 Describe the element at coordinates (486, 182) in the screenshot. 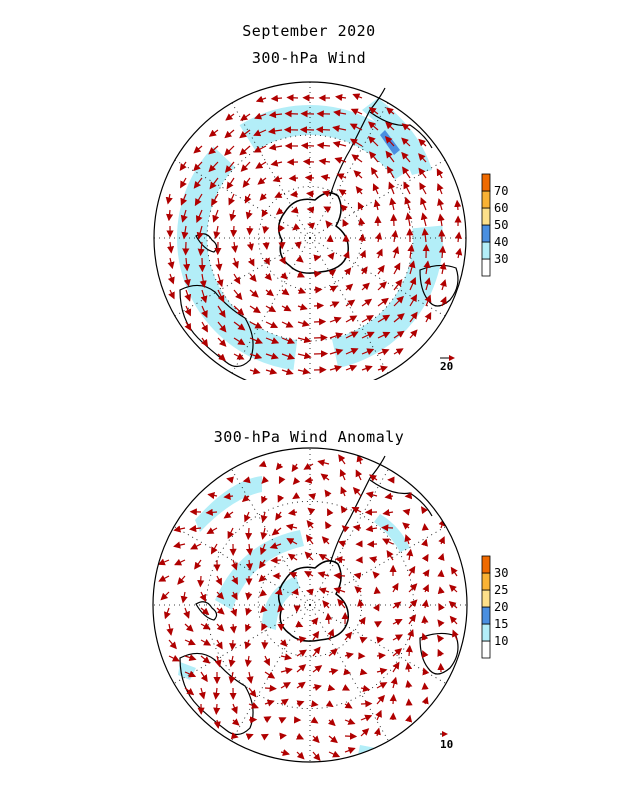

I see `colorbar-swatch` at that location.